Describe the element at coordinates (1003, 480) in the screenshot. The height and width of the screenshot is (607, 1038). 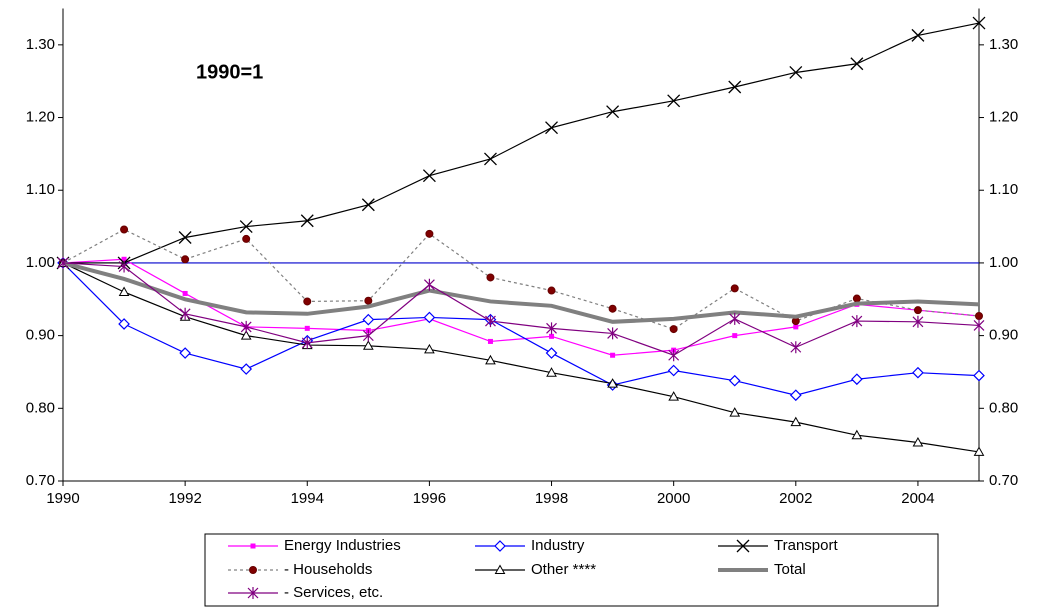
I see `y2-tick-label: 0.70` at that location.